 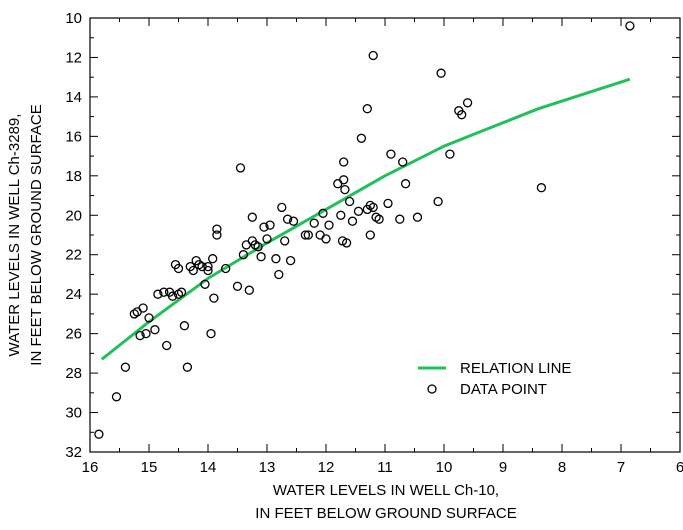 What do you see at coordinates (503, 467) in the screenshot?
I see `x-tick-label: 9` at bounding box center [503, 467].